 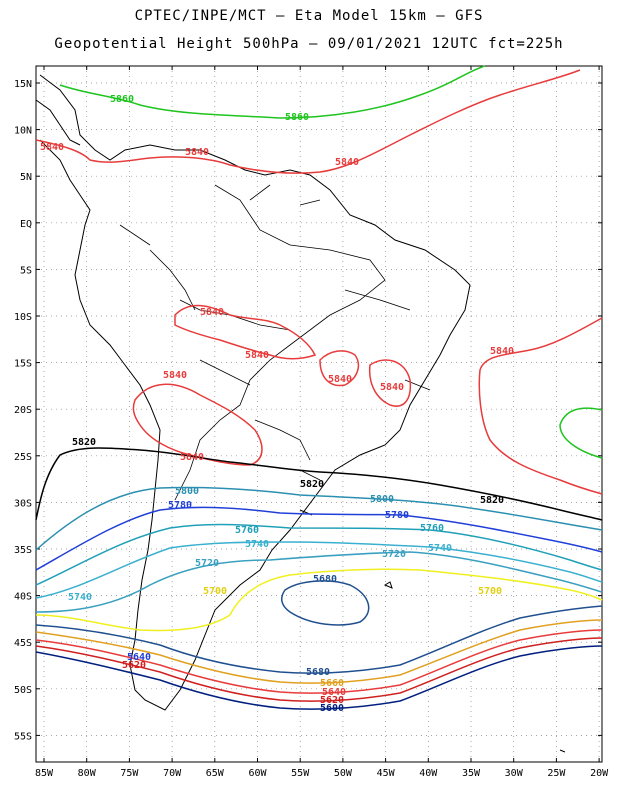 What do you see at coordinates (26, 177) in the screenshot?
I see `lat-label: 5N` at bounding box center [26, 177].